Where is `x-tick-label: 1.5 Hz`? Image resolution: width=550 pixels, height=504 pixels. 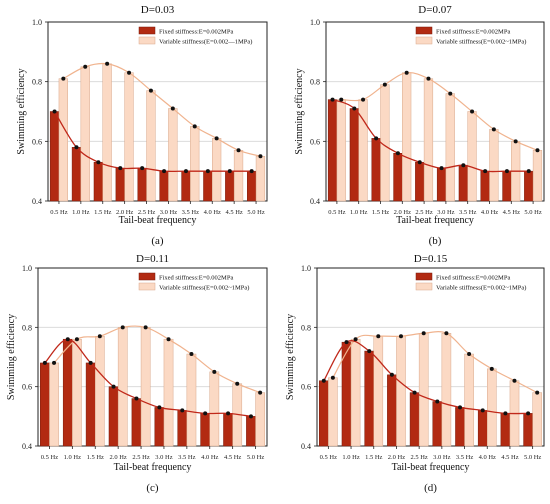
x-tick-label: 1.5 Hz is located at coordinates (102, 212).